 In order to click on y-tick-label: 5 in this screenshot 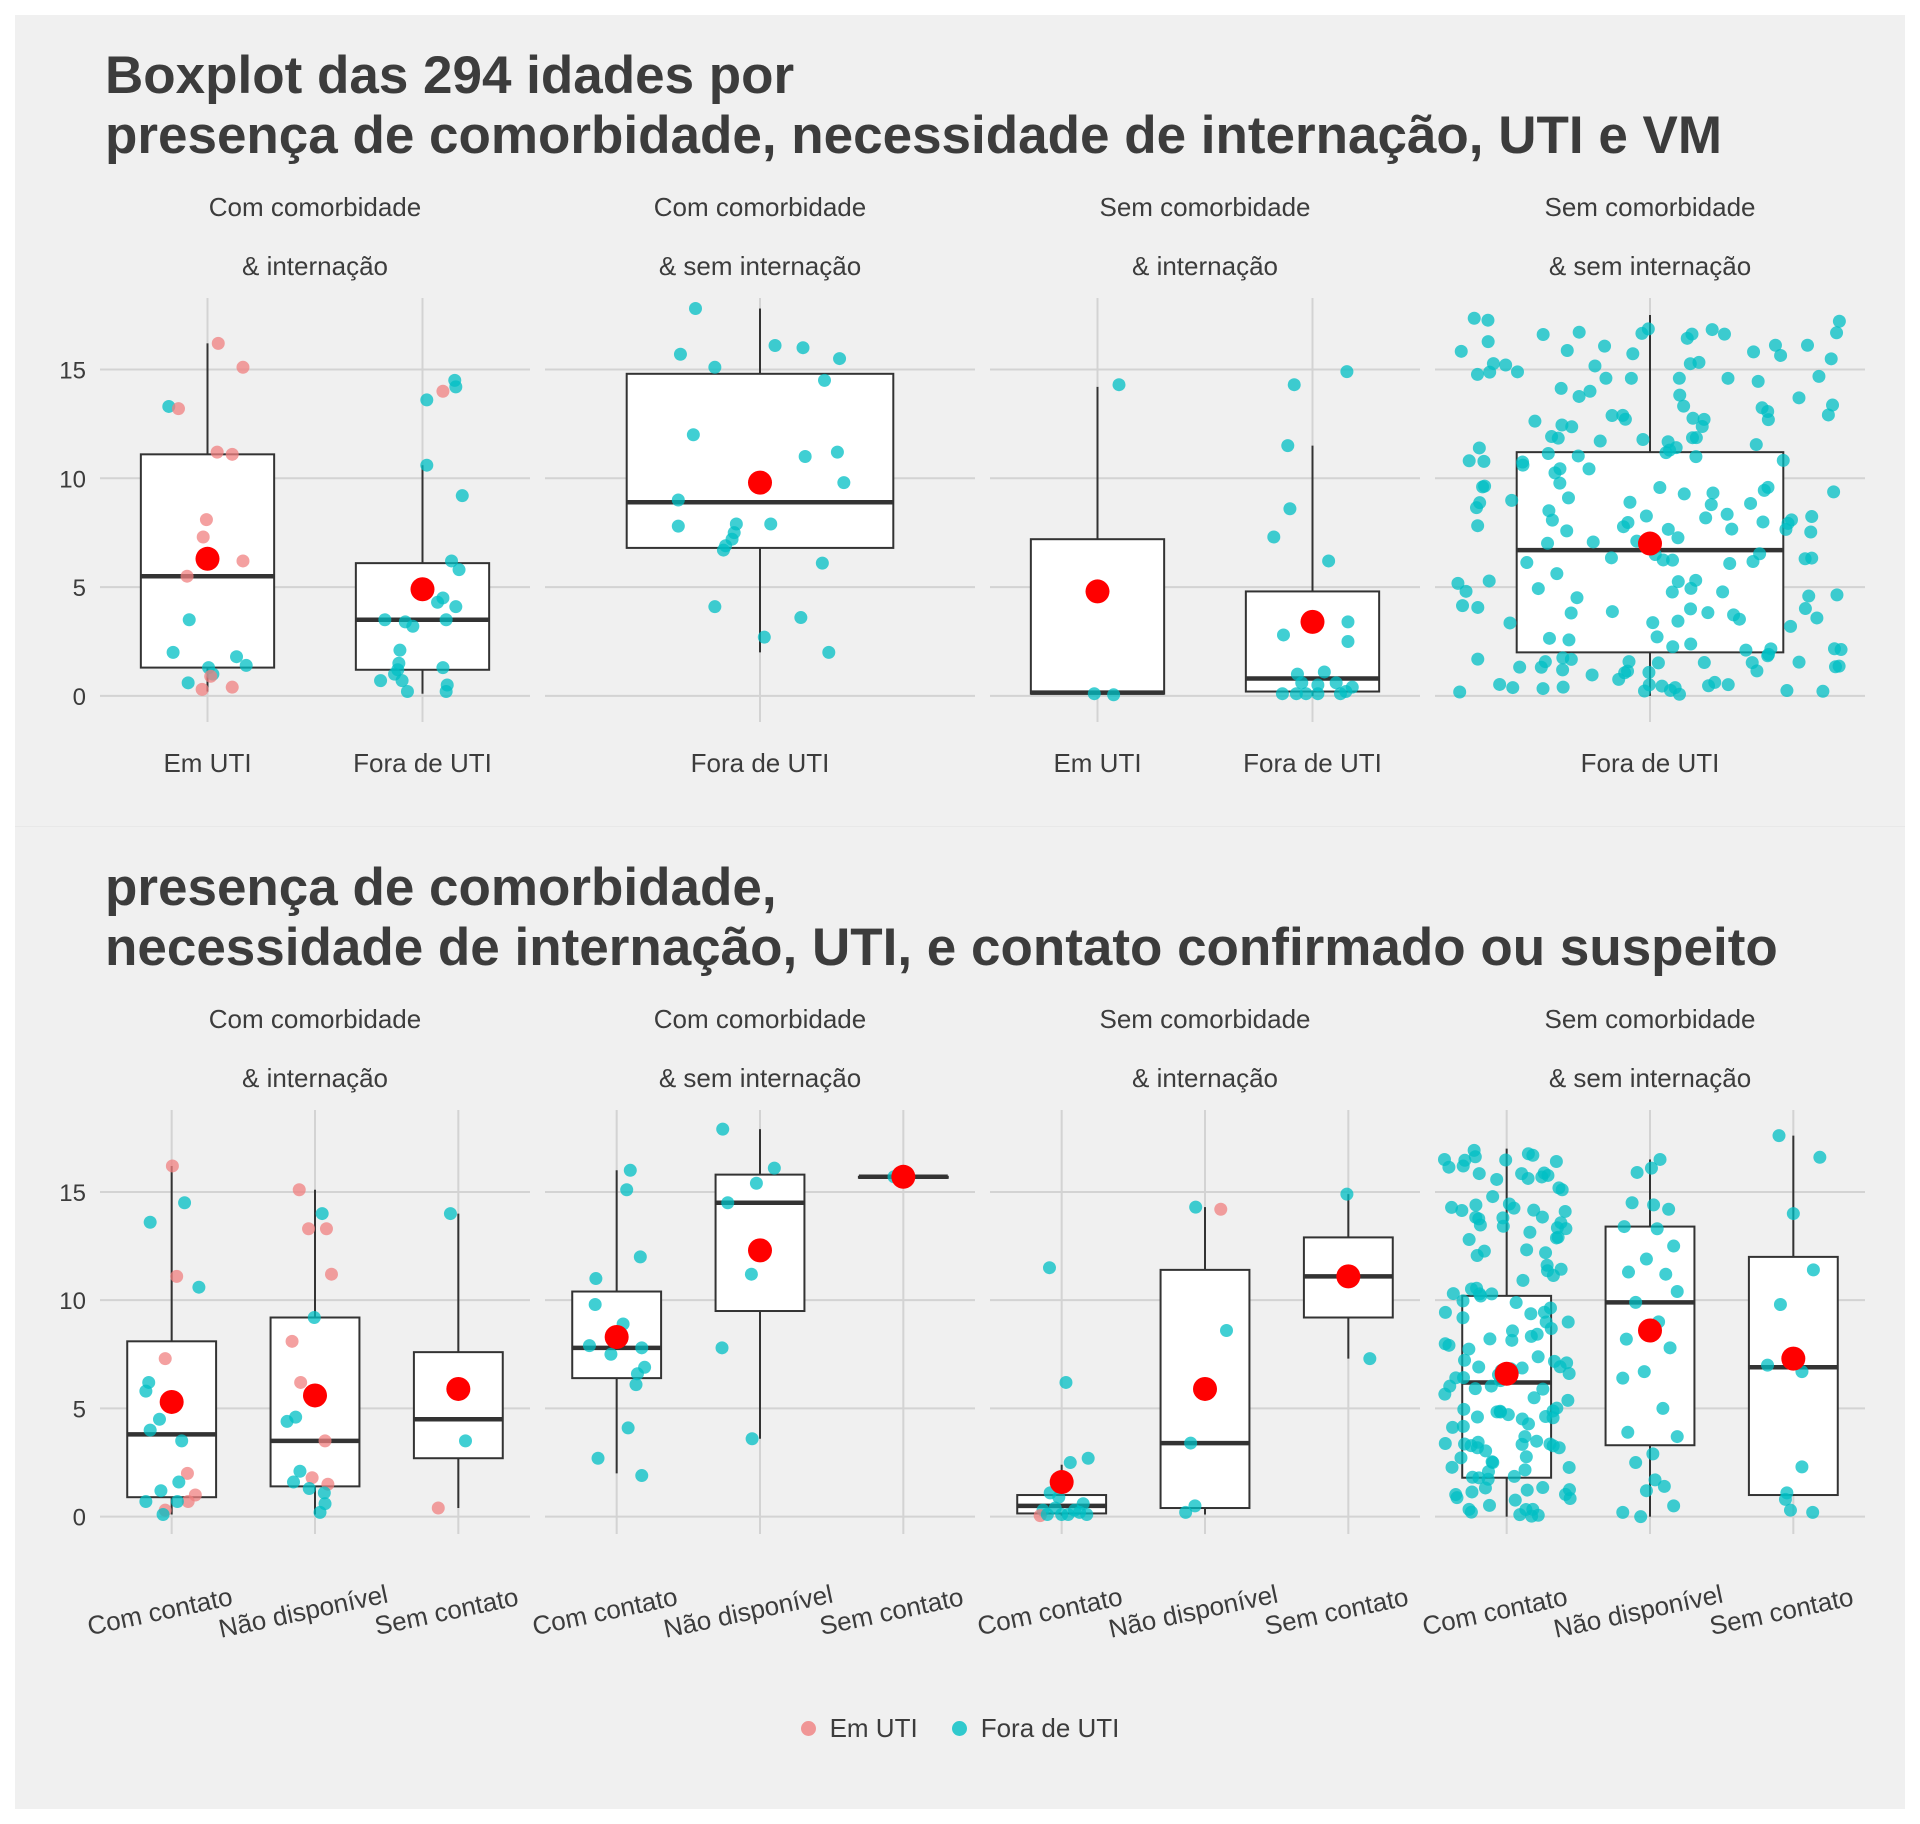, I will do `click(79, 1409)`.